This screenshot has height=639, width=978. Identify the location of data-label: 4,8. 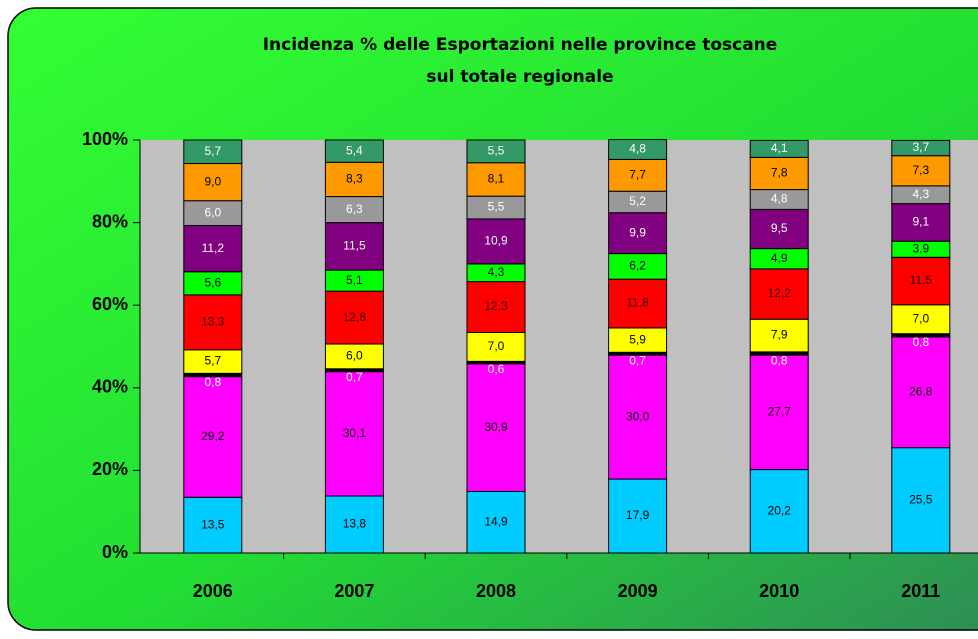
(779, 199).